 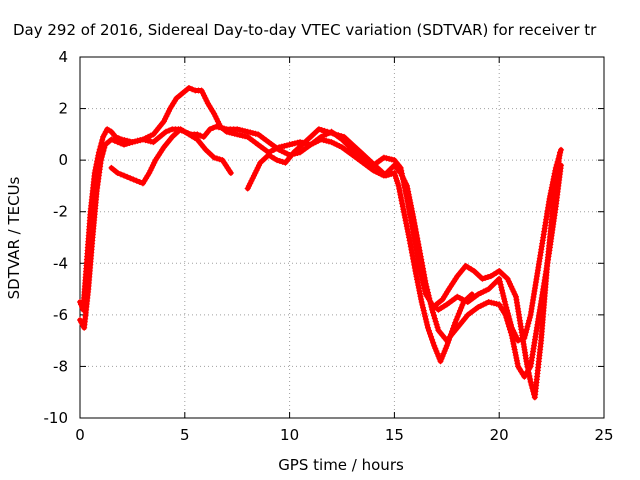 What do you see at coordinates (289, 435) in the screenshot?
I see `x-tick-label: 10` at bounding box center [289, 435].